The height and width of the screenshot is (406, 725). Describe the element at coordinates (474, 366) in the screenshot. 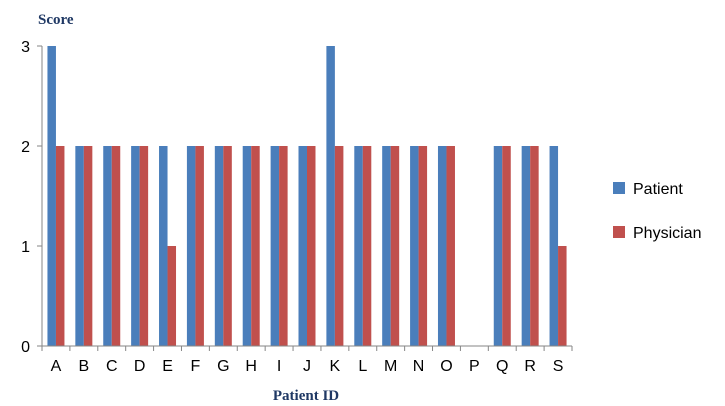

I see `x-tick-label: P` at that location.